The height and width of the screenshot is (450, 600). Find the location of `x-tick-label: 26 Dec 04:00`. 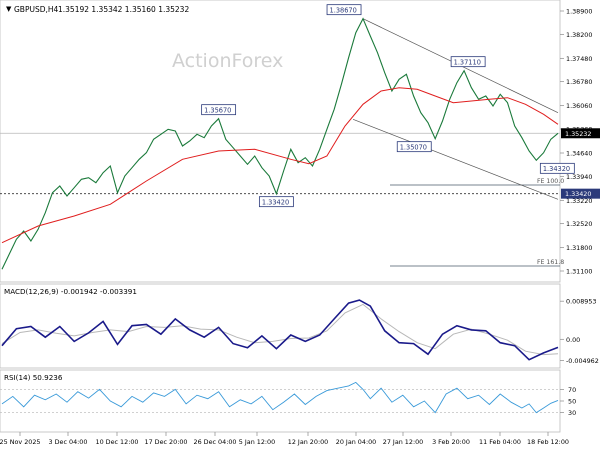

x-tick-label: 26 Dec 04:00 is located at coordinates (215, 442).